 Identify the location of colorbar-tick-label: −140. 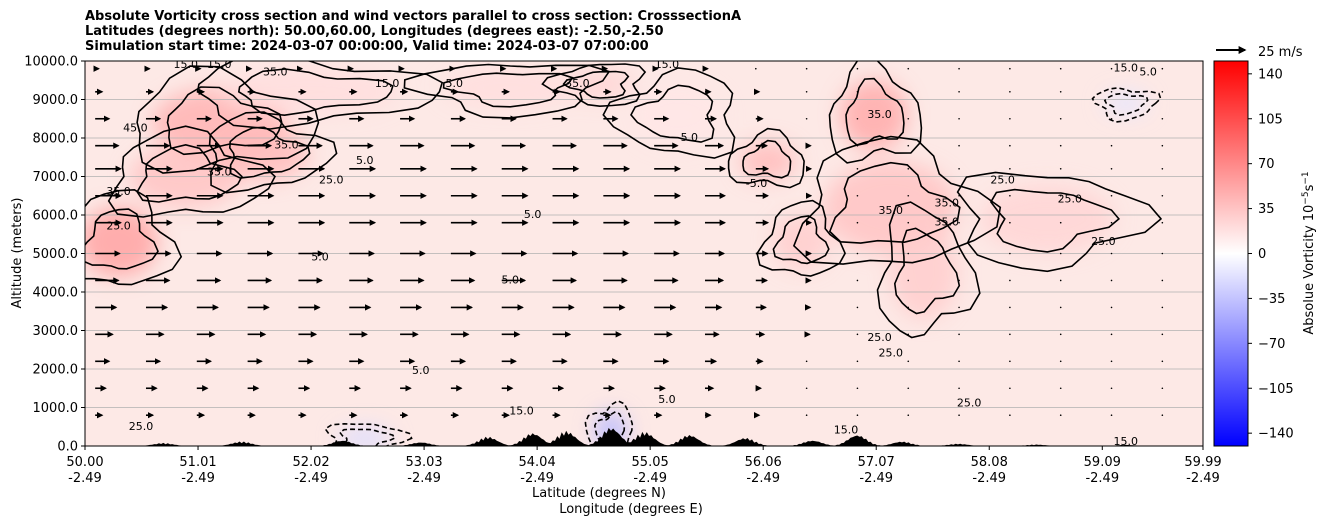
(1276, 434).